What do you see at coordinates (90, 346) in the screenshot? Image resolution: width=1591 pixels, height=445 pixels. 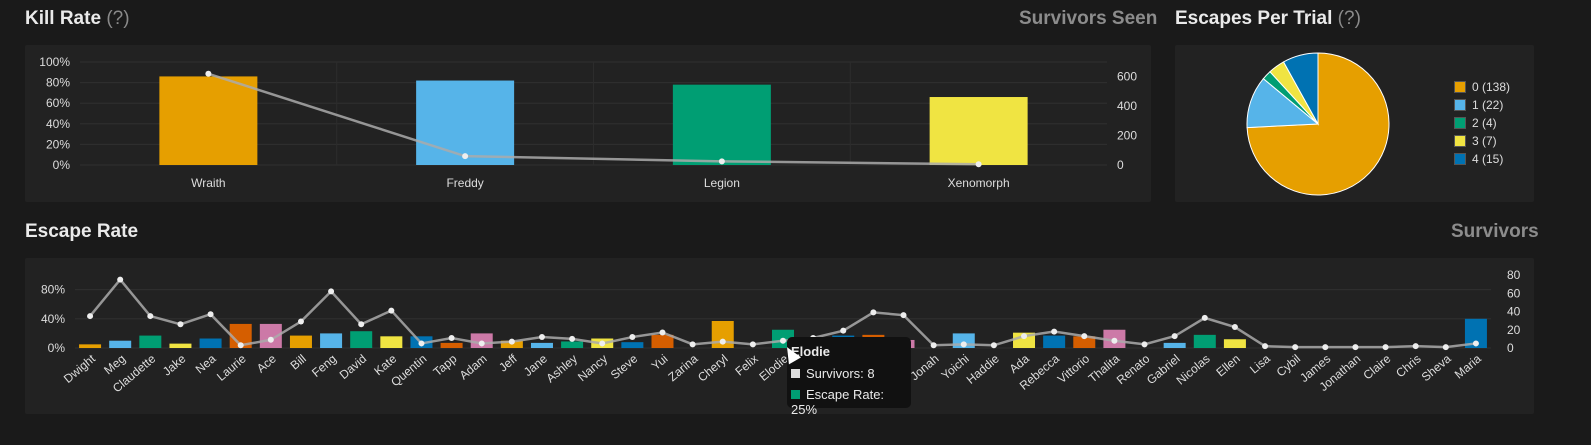 I see `bar-dwight` at bounding box center [90, 346].